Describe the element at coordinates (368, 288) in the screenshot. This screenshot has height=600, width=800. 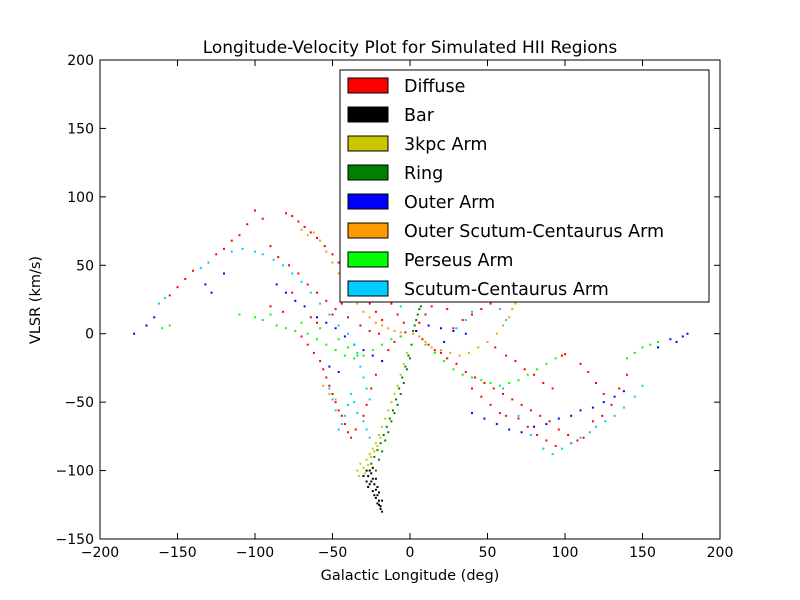
I see `legend-swatch-scutum-centaurus-arm` at that location.